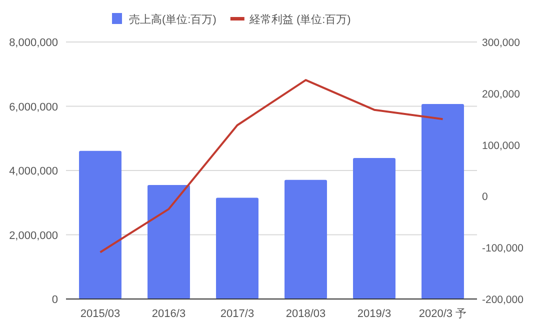 The height and width of the screenshot is (332, 535). I want to click on y-tick-label: 6,000,000, so click(33, 107).